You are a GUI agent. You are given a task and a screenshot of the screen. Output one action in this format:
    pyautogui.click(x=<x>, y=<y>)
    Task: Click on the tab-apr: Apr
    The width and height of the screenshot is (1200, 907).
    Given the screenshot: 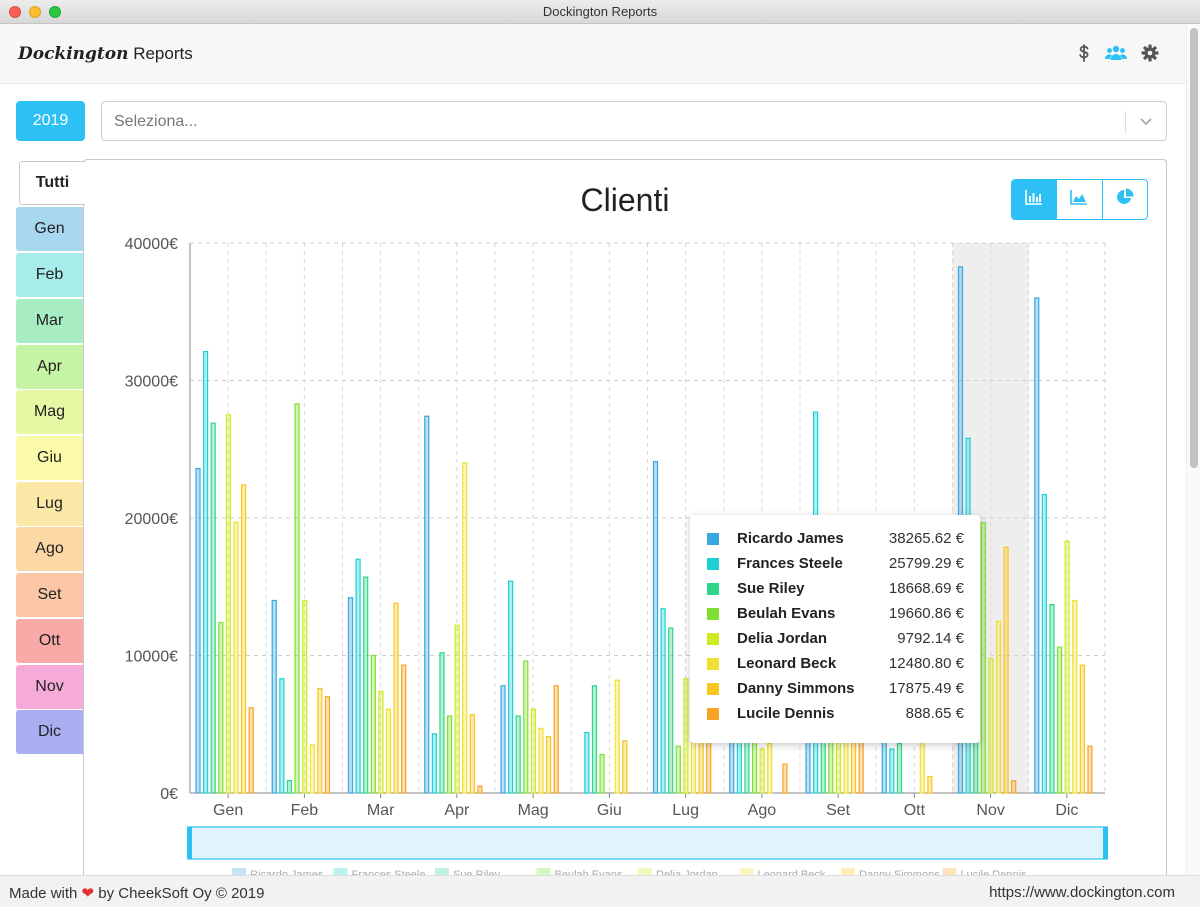 What is the action you would take?
    pyautogui.click(x=49, y=367)
    